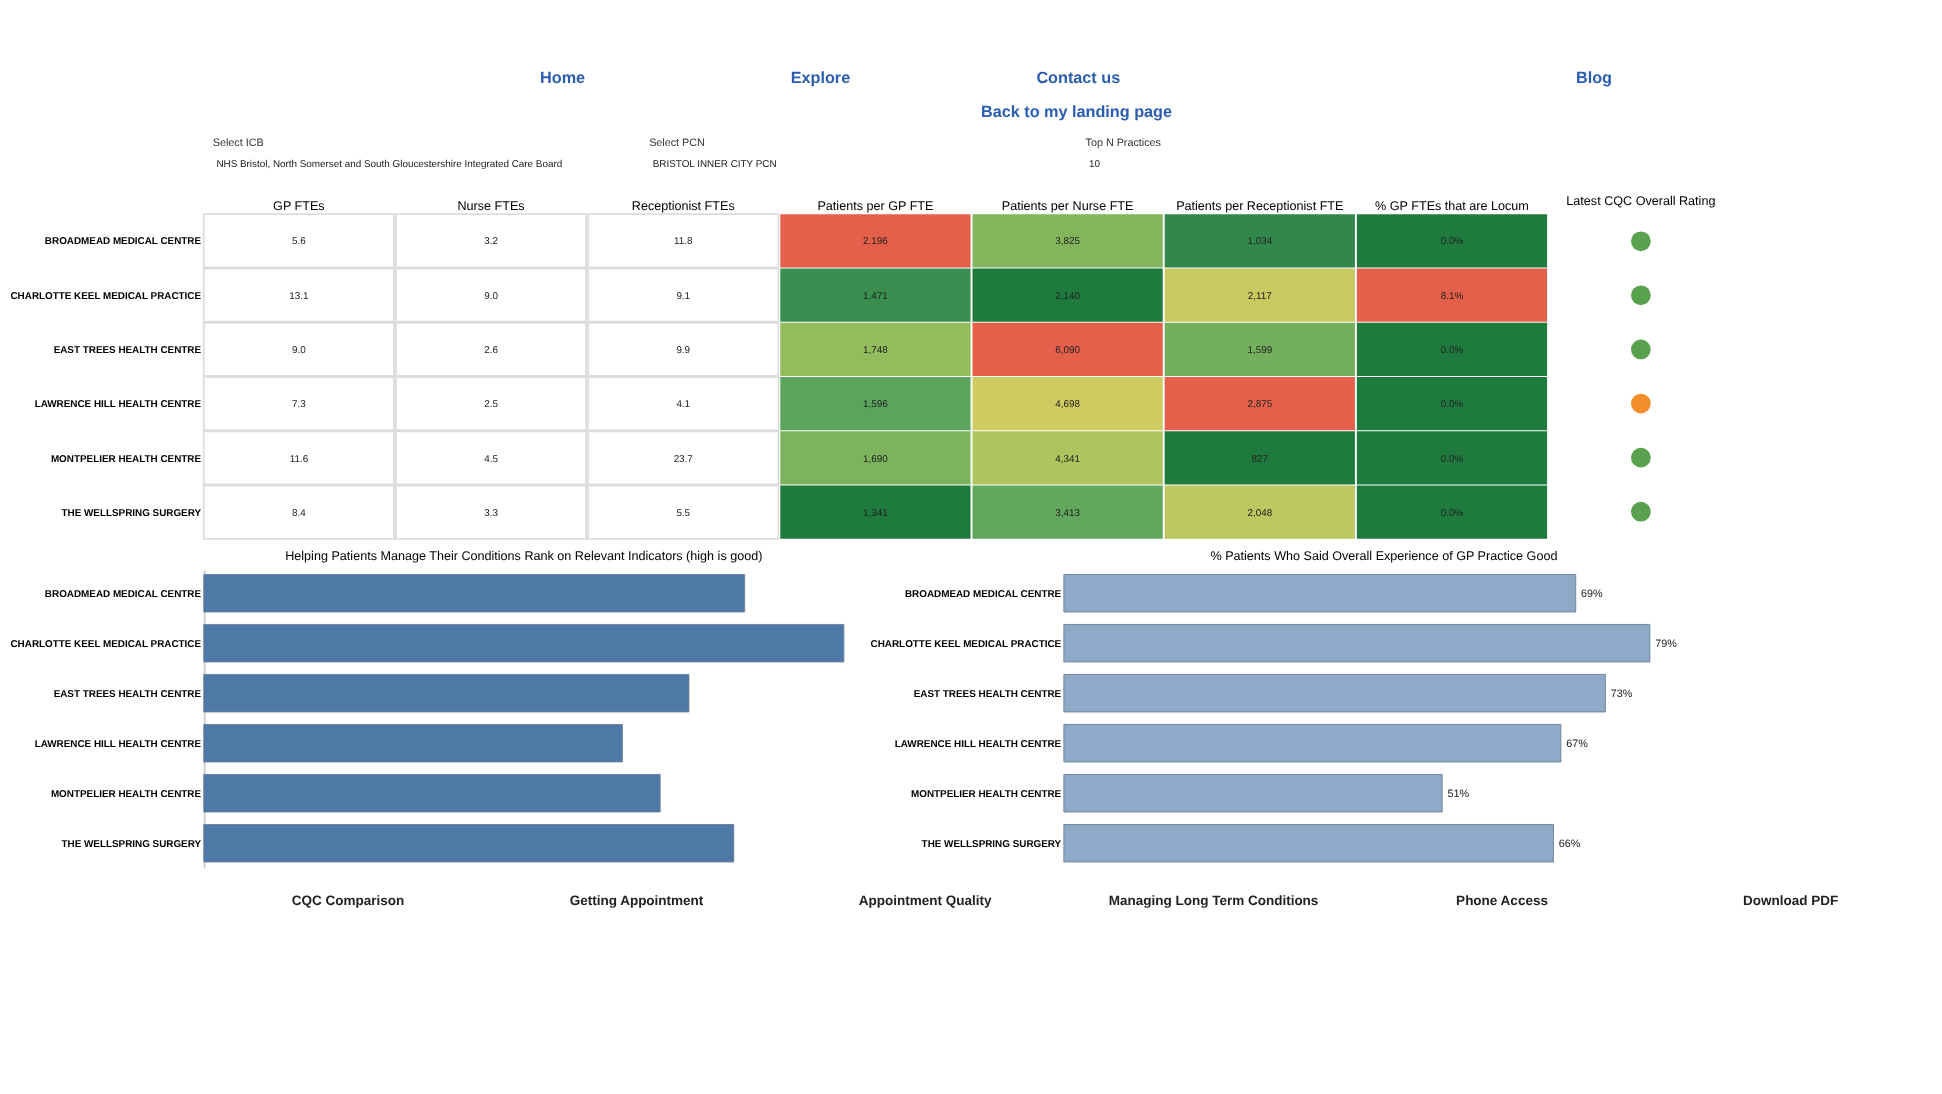  What do you see at coordinates (563, 77) in the screenshot?
I see `text: Home` at bounding box center [563, 77].